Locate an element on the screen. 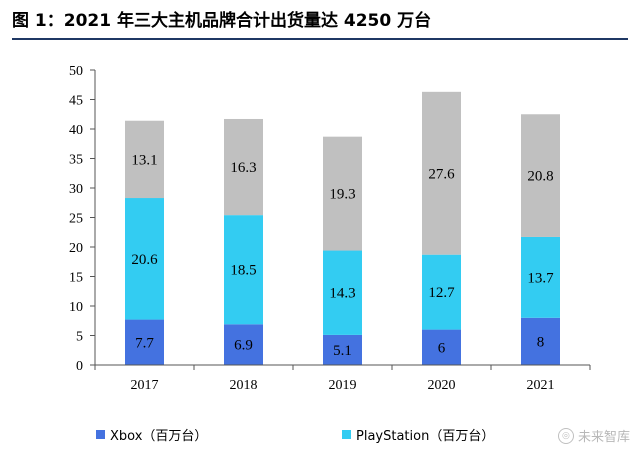 Image resolution: width=640 pixels, height=458 pixels. circle-logo-icon: ◎ is located at coordinates (565, 435).